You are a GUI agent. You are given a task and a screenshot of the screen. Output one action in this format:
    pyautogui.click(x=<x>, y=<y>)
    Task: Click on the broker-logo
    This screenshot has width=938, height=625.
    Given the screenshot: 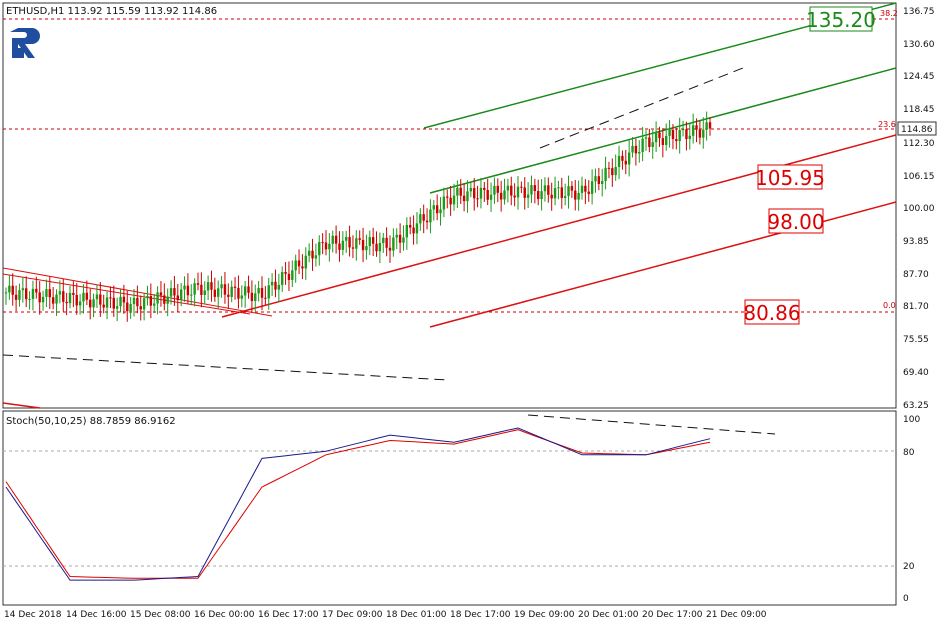 What is the action you would take?
    pyautogui.click(x=25, y=43)
    